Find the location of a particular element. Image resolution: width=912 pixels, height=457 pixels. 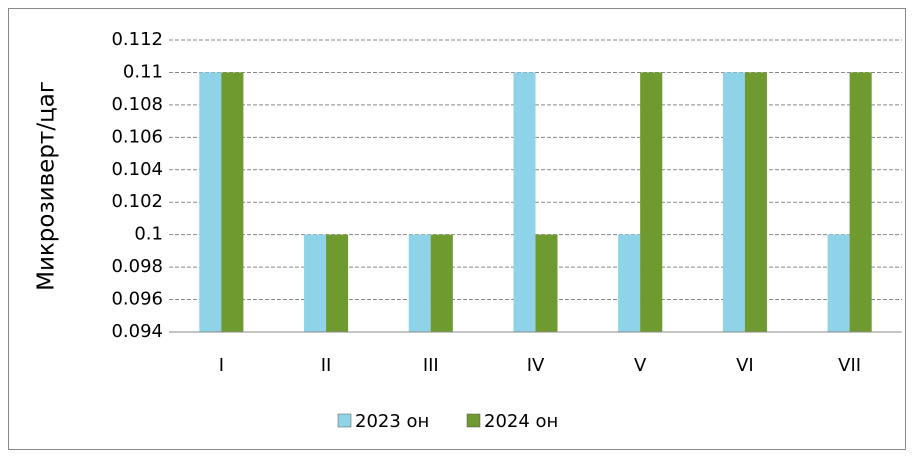

y-tick-label: 0.108 is located at coordinates (137, 104).